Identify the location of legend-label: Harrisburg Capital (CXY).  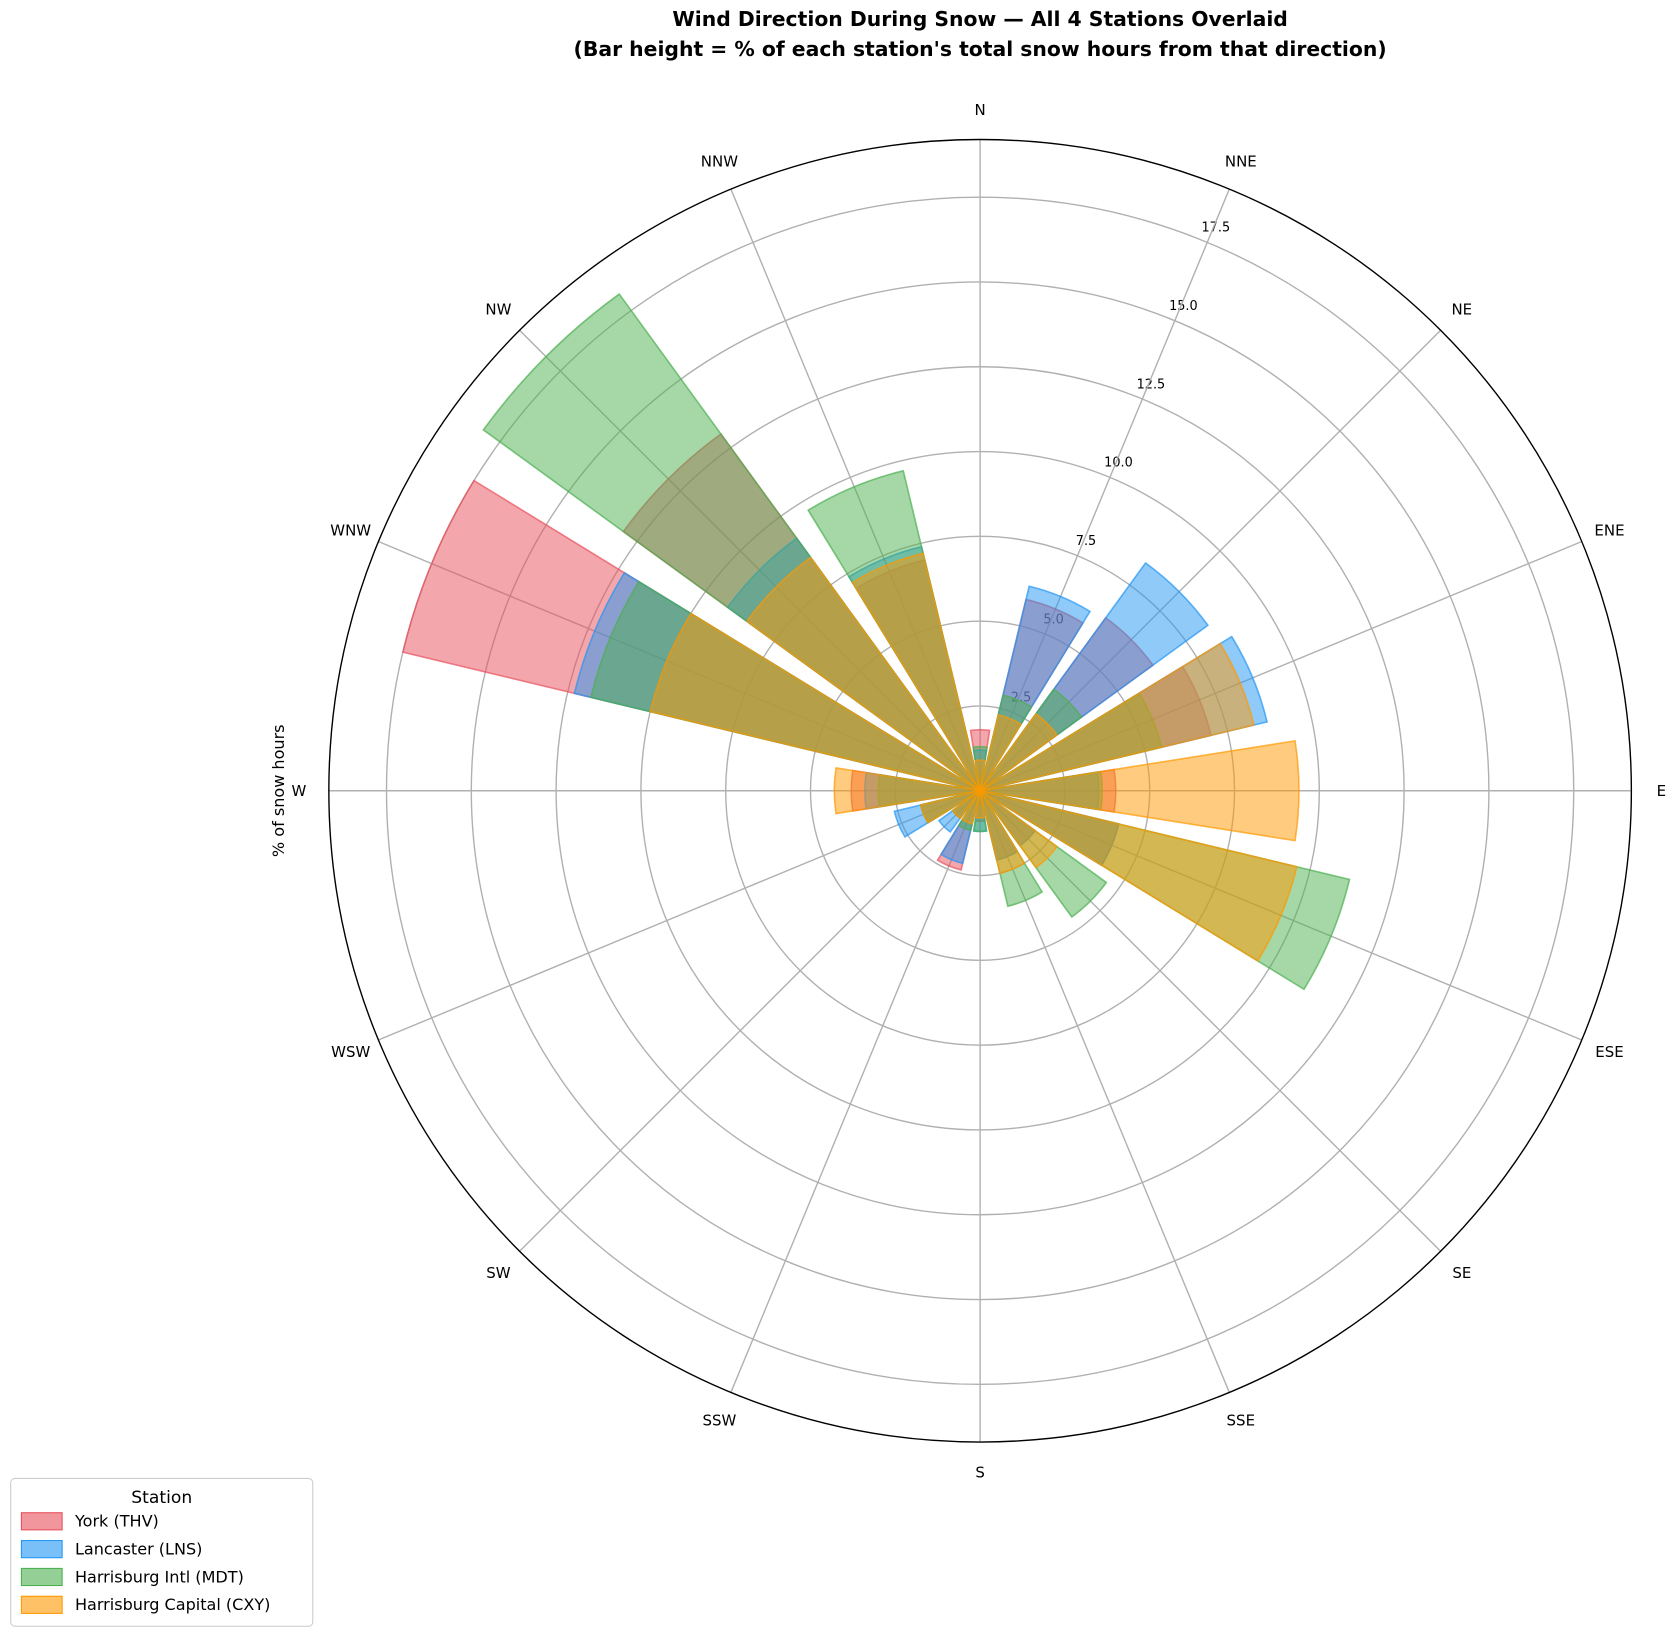
(172, 1604).